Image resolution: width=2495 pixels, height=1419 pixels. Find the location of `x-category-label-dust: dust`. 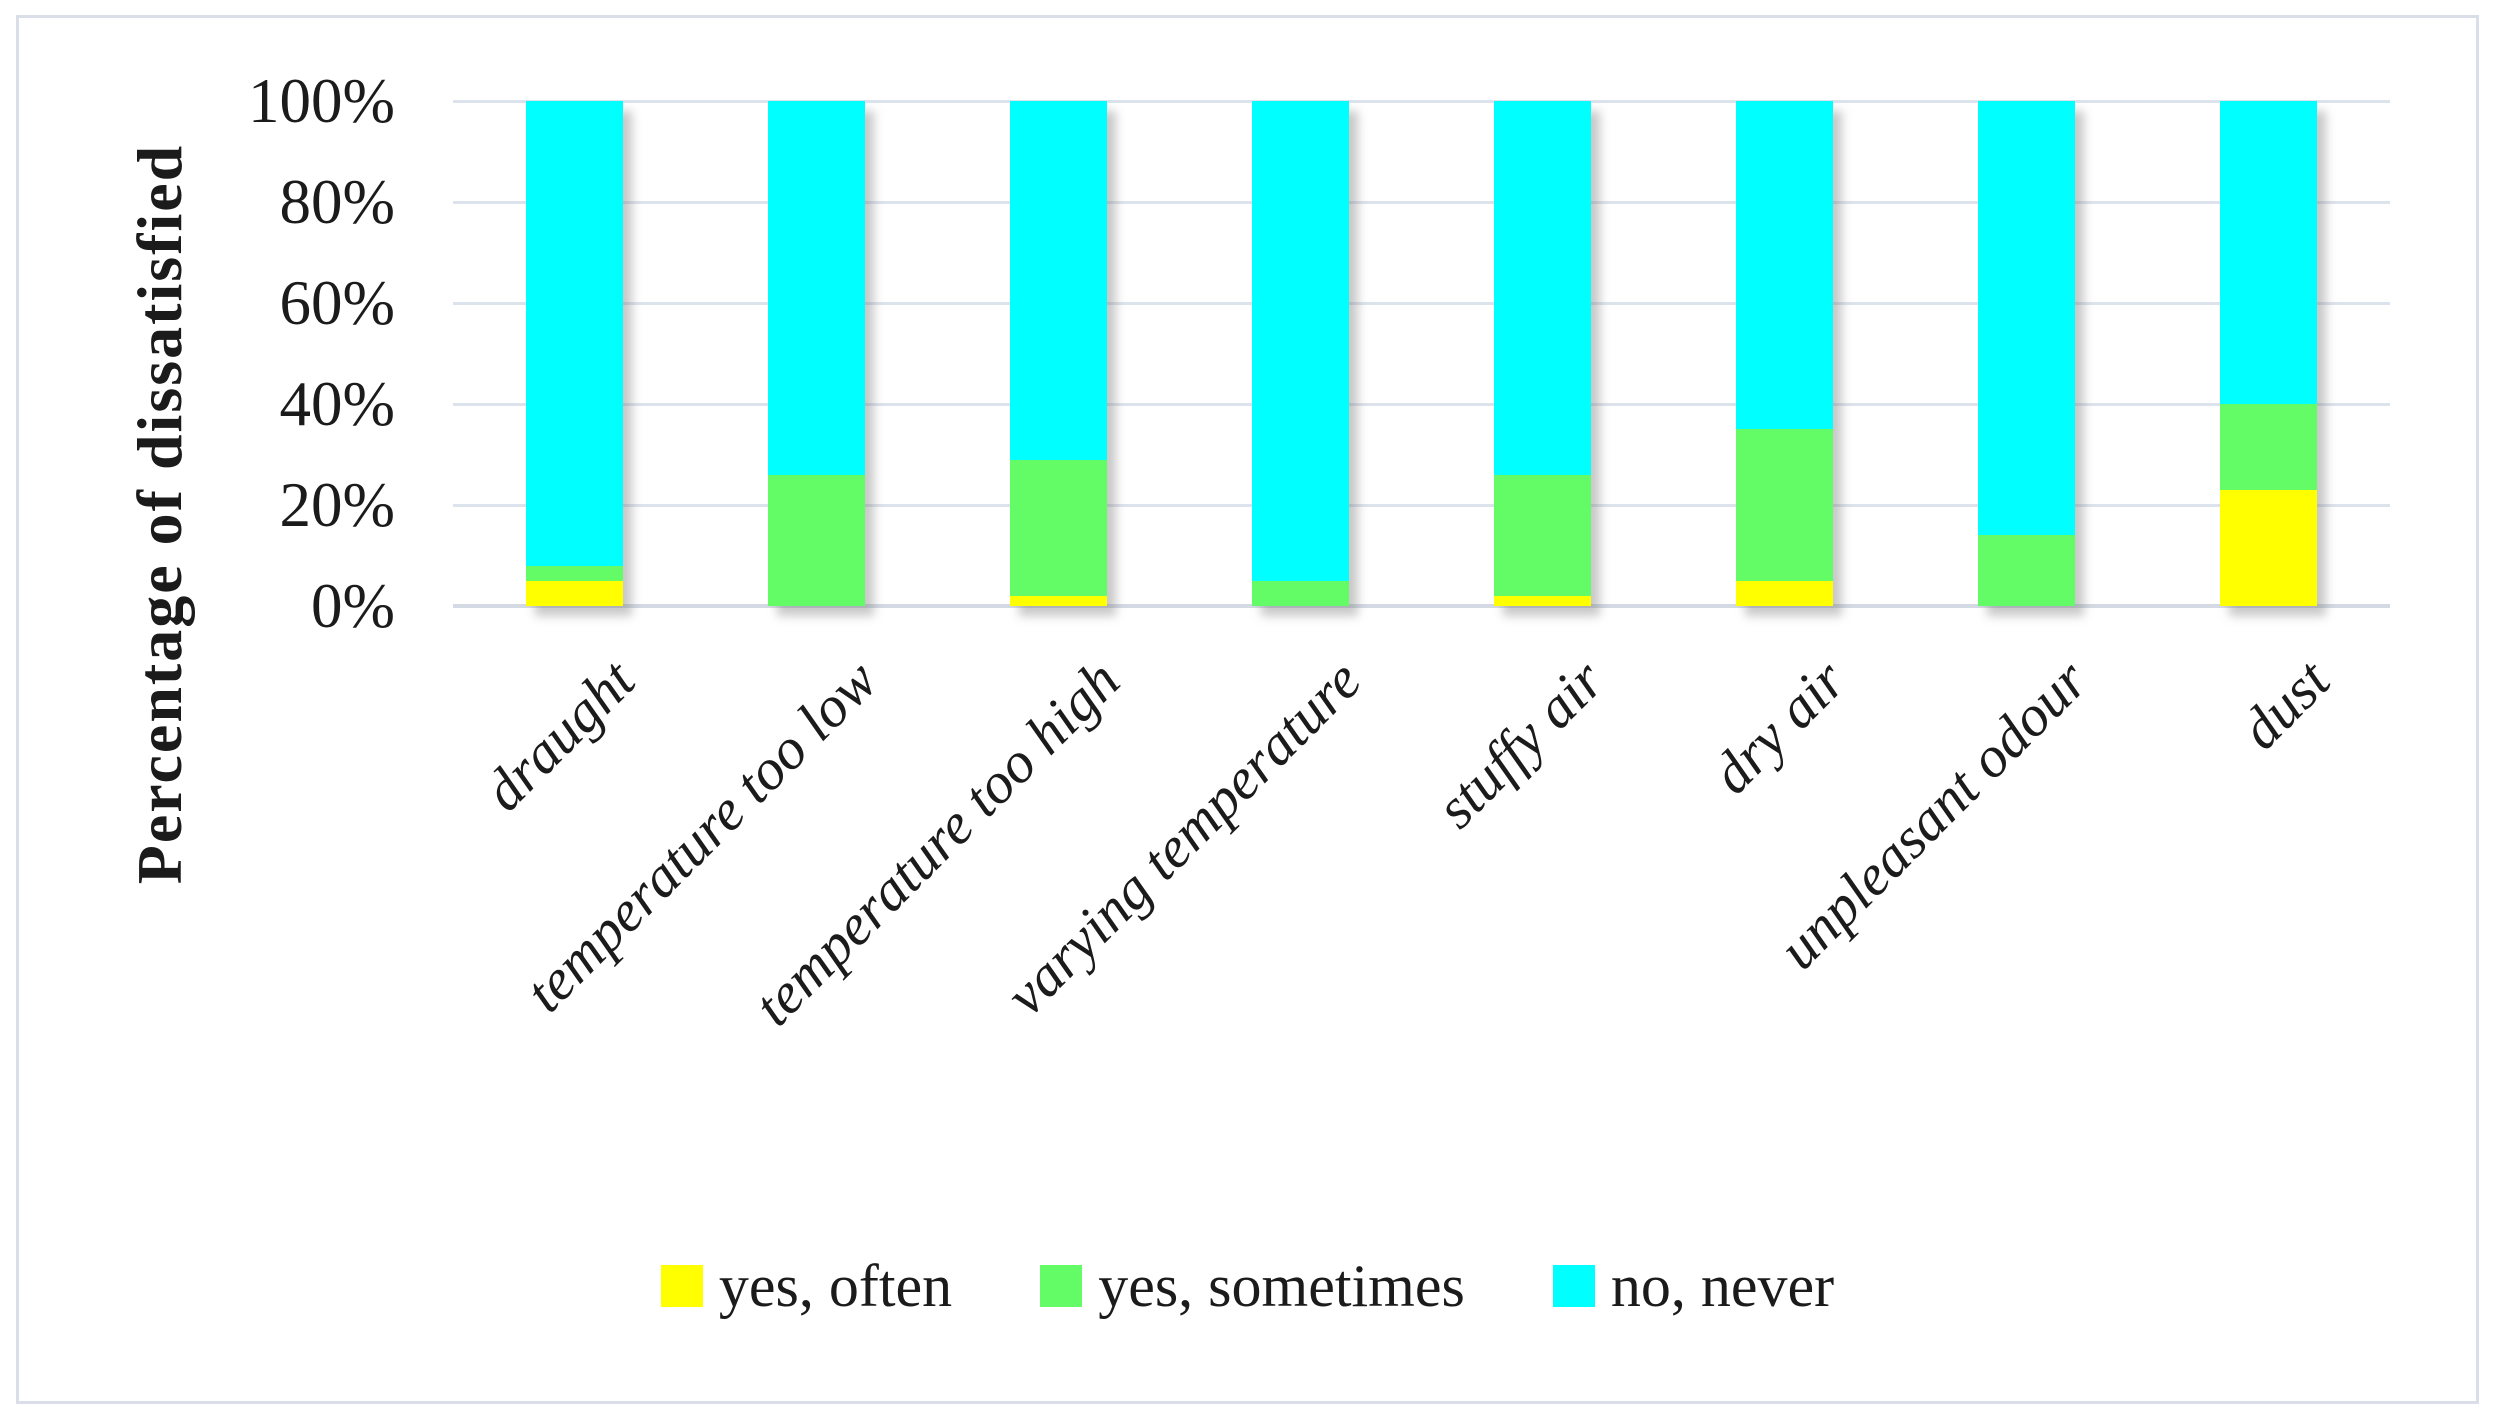

x-category-label-dust: dust is located at coordinates (2285, 704).